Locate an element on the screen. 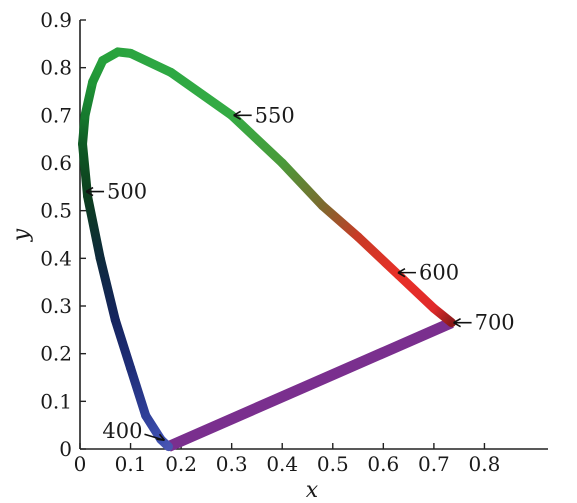 The image size is (577, 503). x-tick-label: 0.7 is located at coordinates (434, 464).